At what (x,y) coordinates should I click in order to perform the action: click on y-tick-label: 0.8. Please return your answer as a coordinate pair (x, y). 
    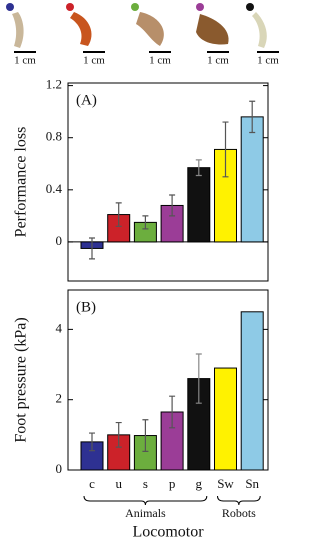
    Looking at the image, I should click on (54, 136).